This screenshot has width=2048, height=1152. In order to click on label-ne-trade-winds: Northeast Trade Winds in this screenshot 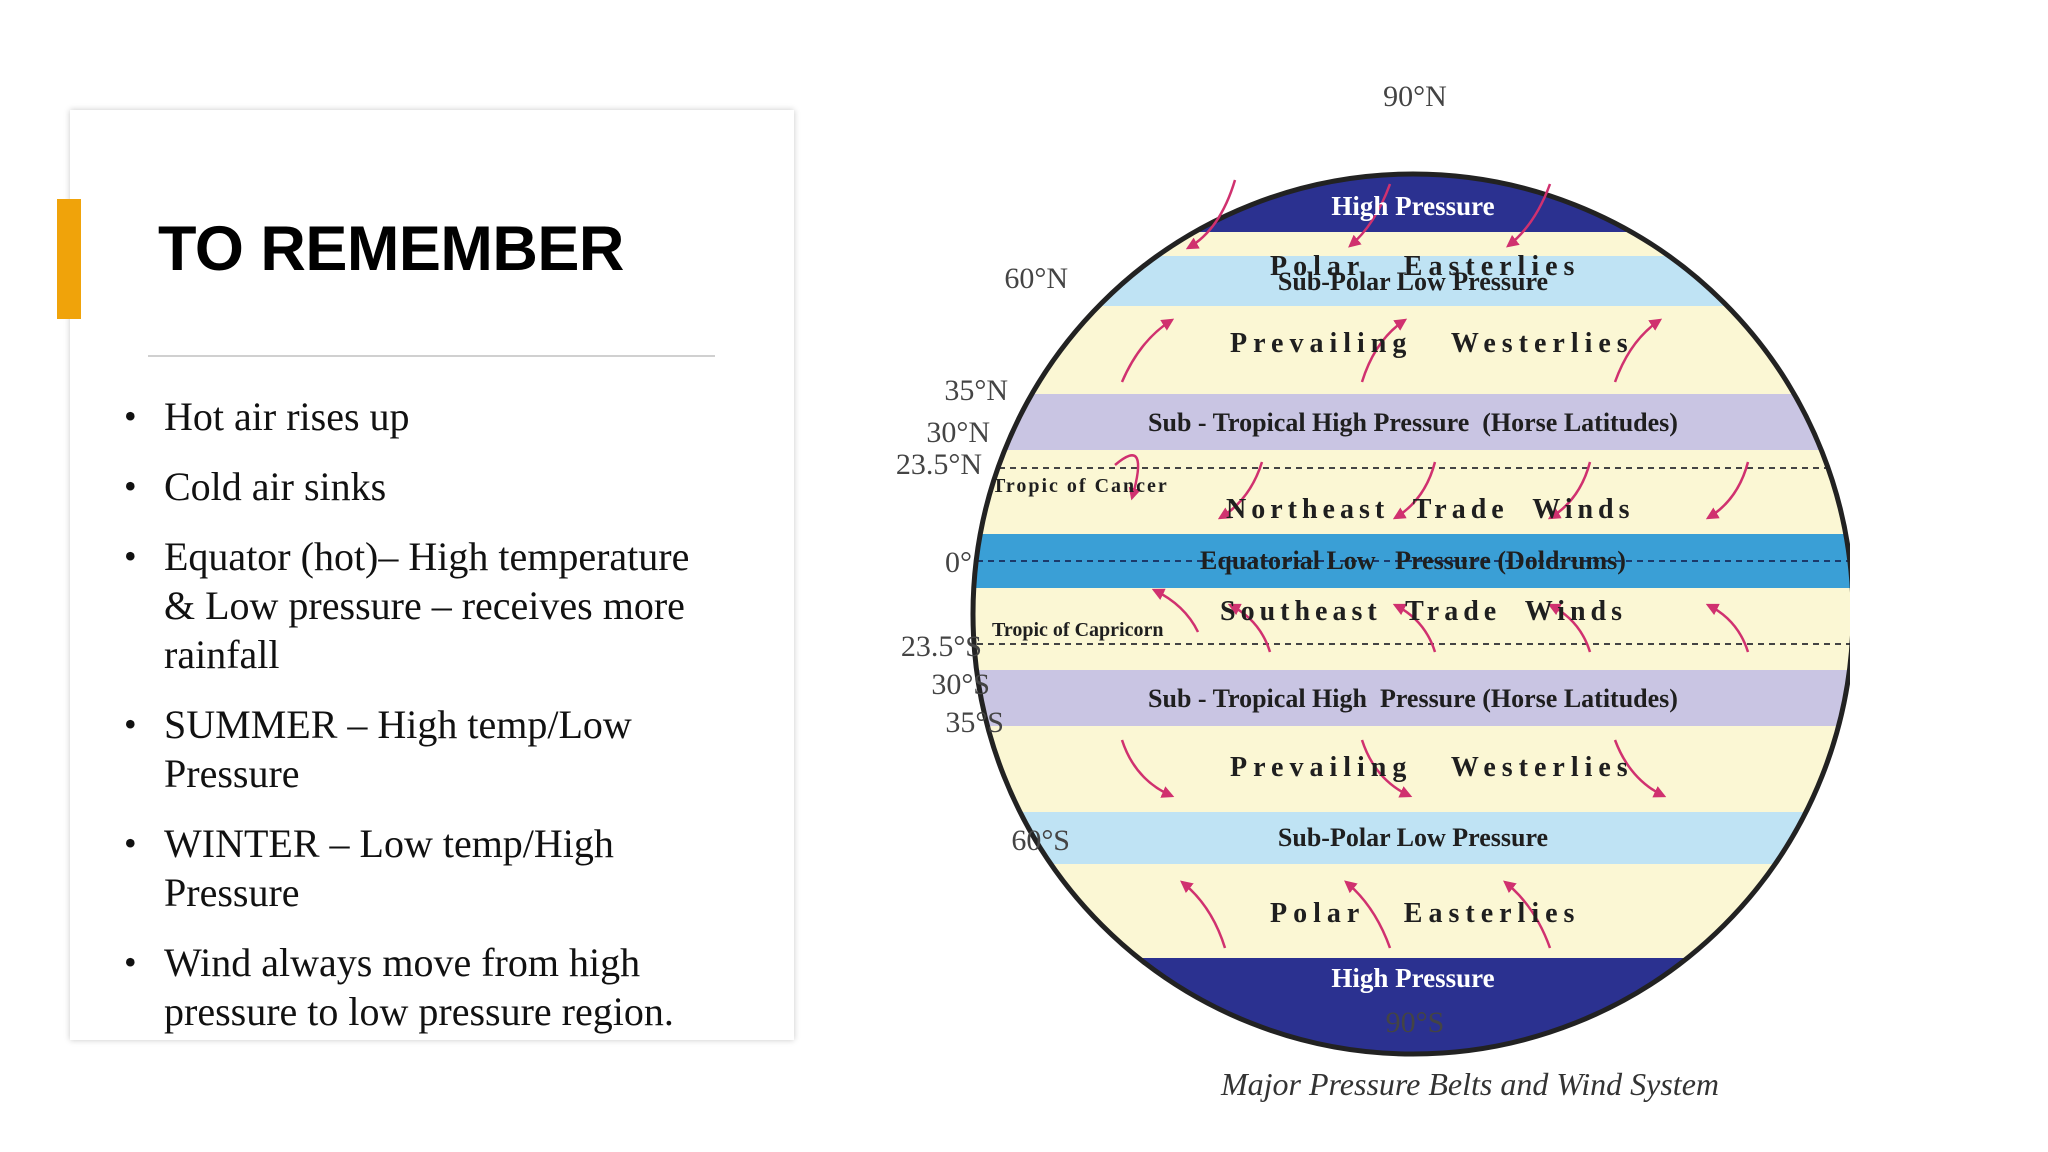, I will do `click(1430, 509)`.